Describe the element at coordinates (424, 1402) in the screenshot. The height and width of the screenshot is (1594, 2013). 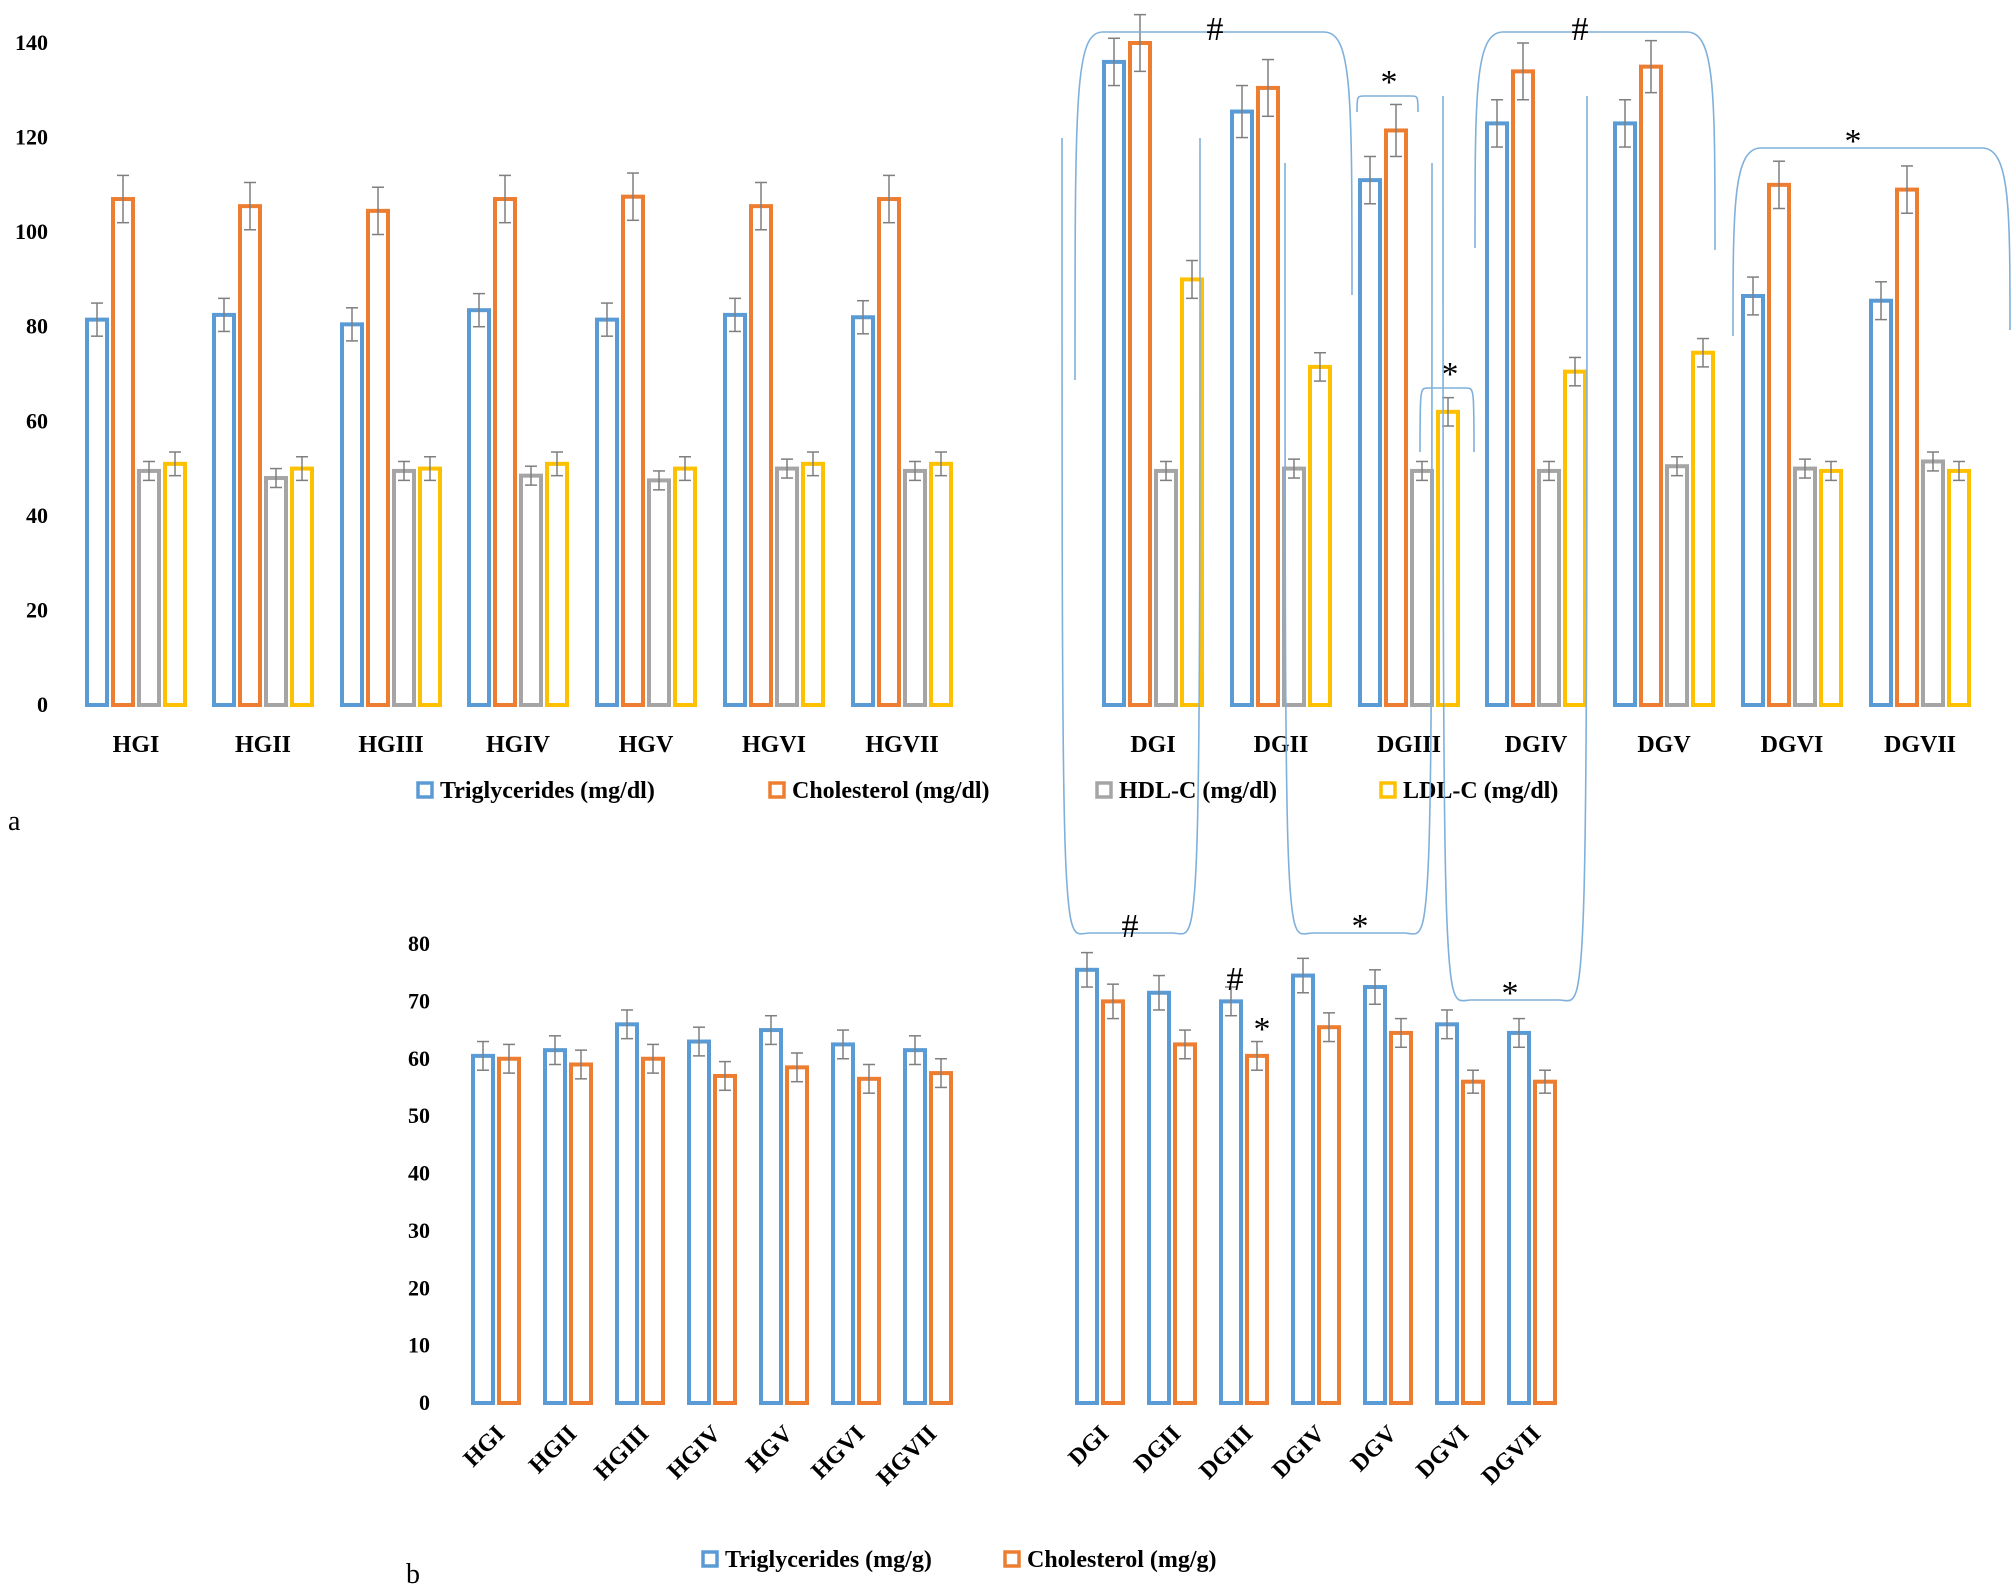
I see `y-tick-label: 0` at that location.